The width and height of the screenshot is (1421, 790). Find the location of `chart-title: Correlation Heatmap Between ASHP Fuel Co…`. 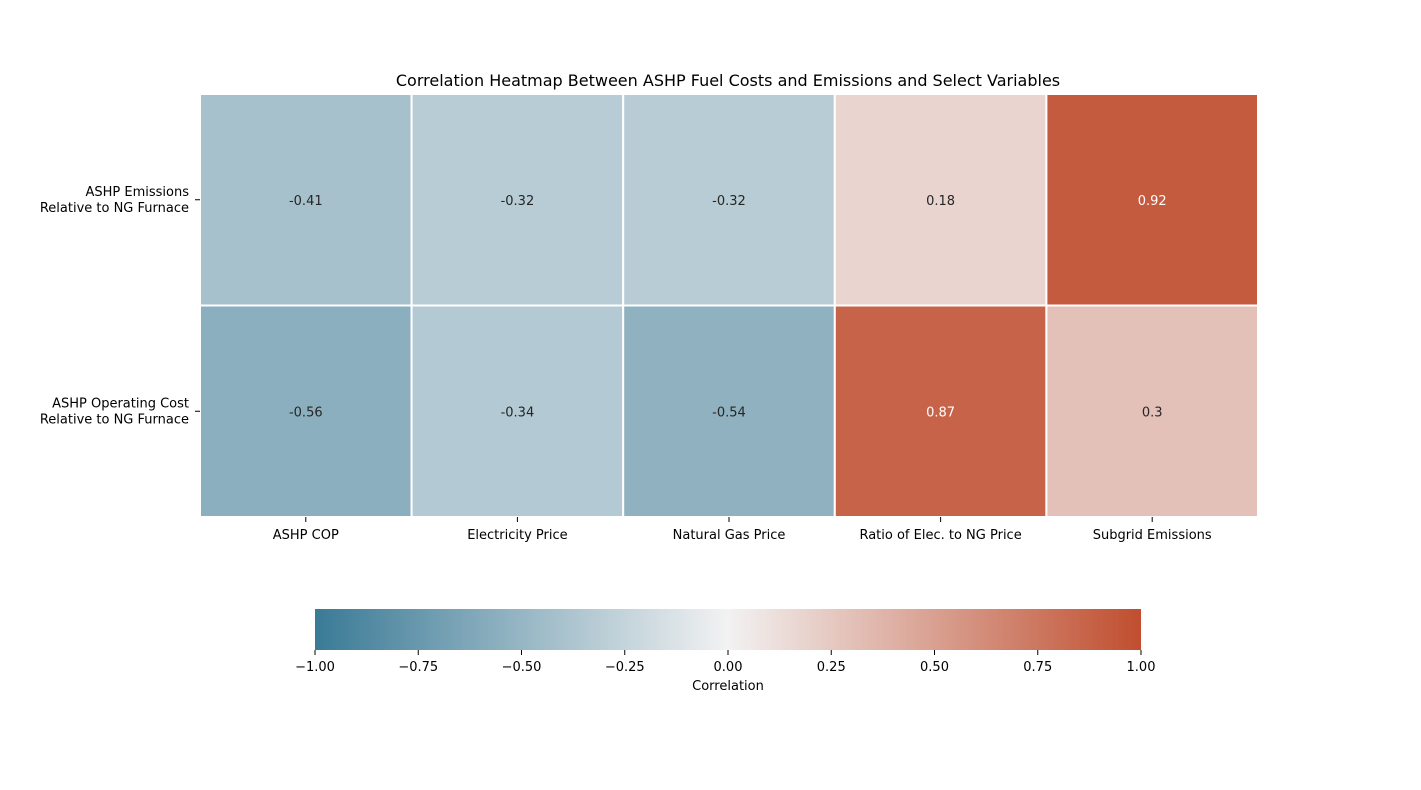

chart-title: Correlation Heatmap Between ASHP Fuel Co… is located at coordinates (728, 80).